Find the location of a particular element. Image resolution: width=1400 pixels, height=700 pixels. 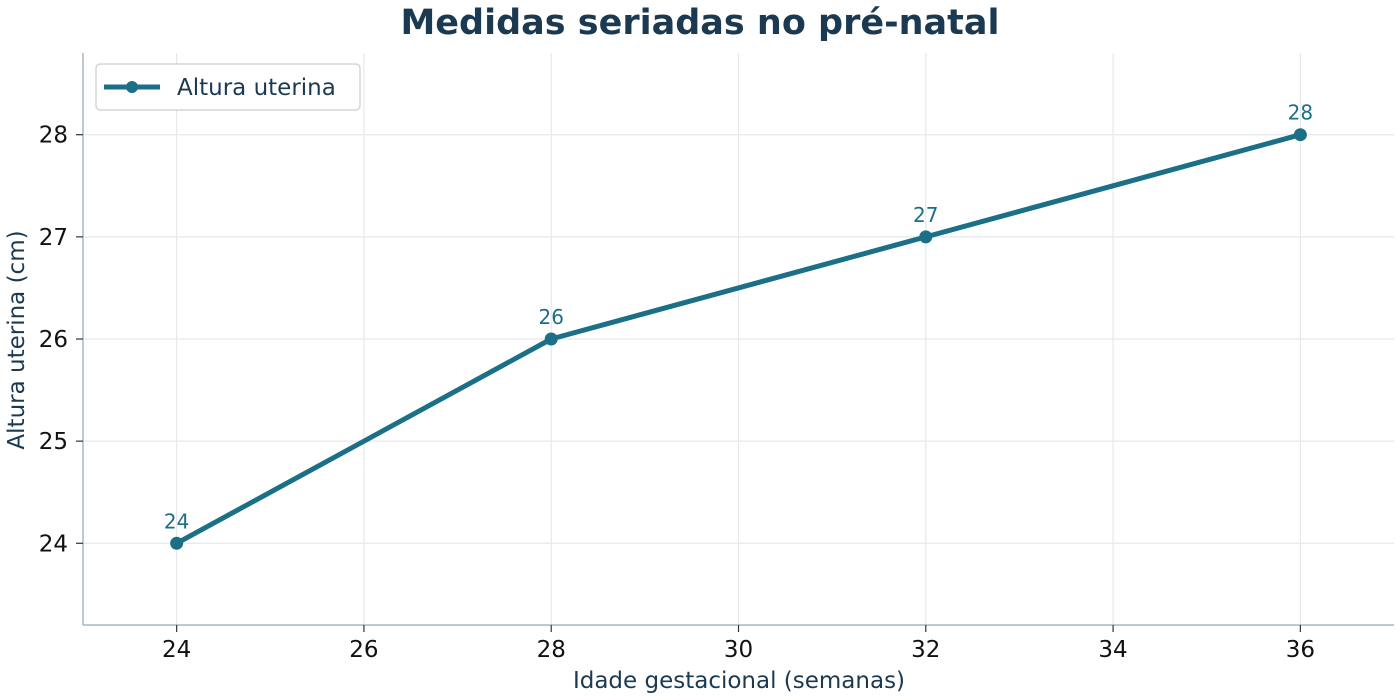

data-label-0-1: 26 is located at coordinates (550, 317).